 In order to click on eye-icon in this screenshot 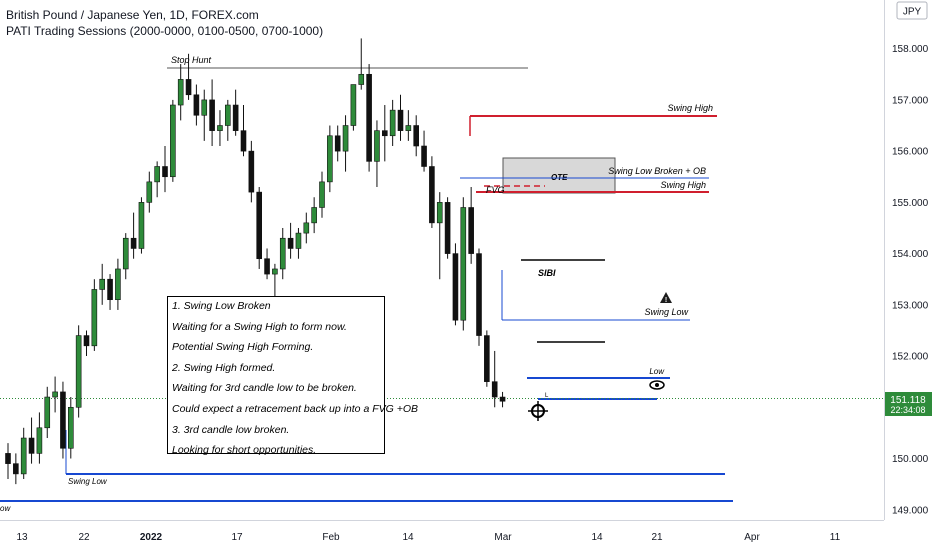, I will do `click(657, 385)`.